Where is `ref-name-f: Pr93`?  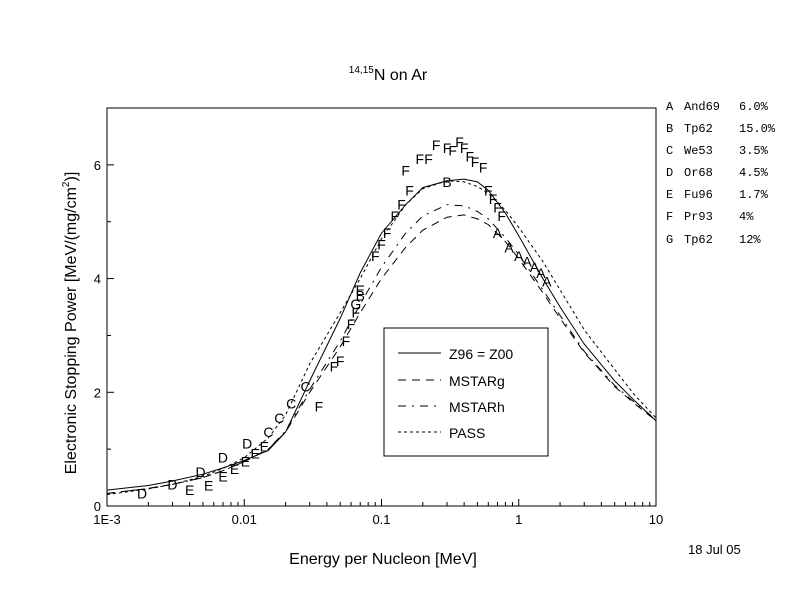 ref-name-f: Pr93 is located at coordinates (698, 217).